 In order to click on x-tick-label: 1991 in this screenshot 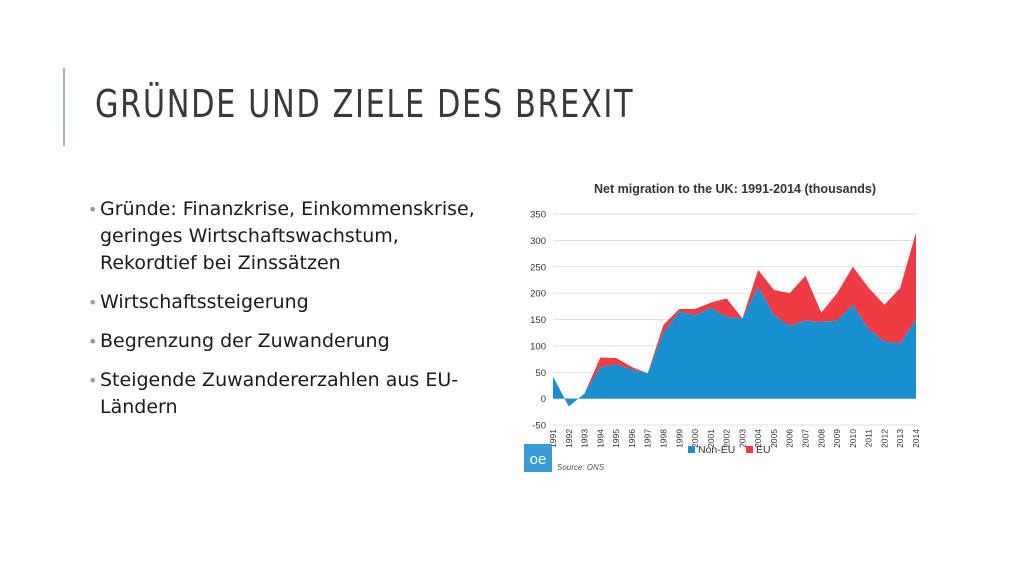, I will do `click(553, 438)`.